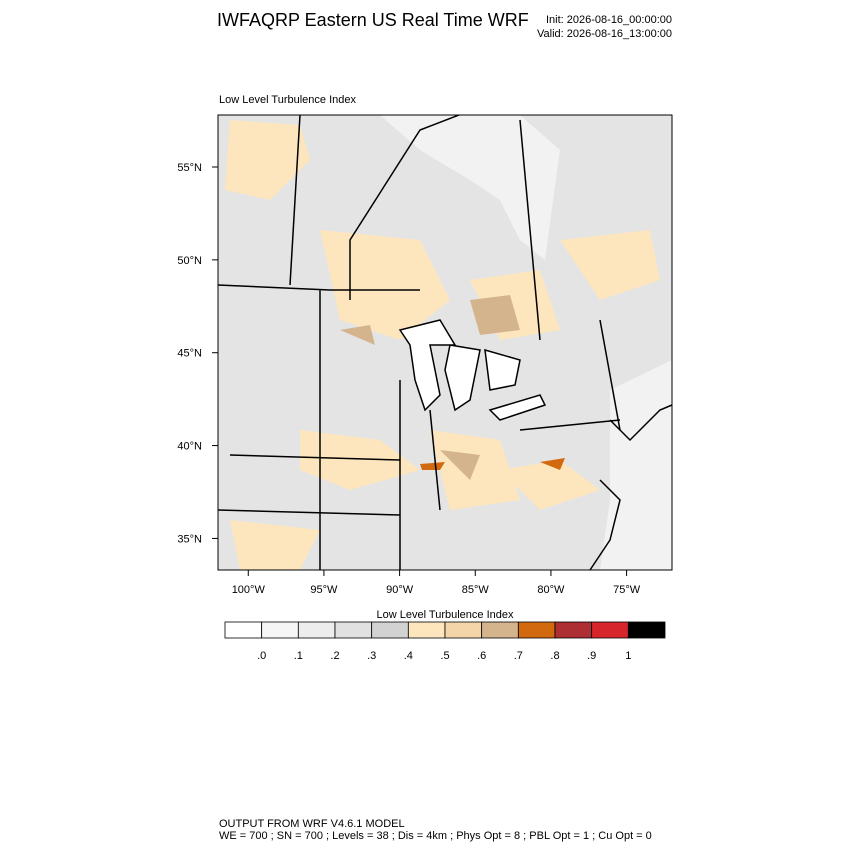  What do you see at coordinates (298, 656) in the screenshot?
I see `colorbar-label: .1` at bounding box center [298, 656].